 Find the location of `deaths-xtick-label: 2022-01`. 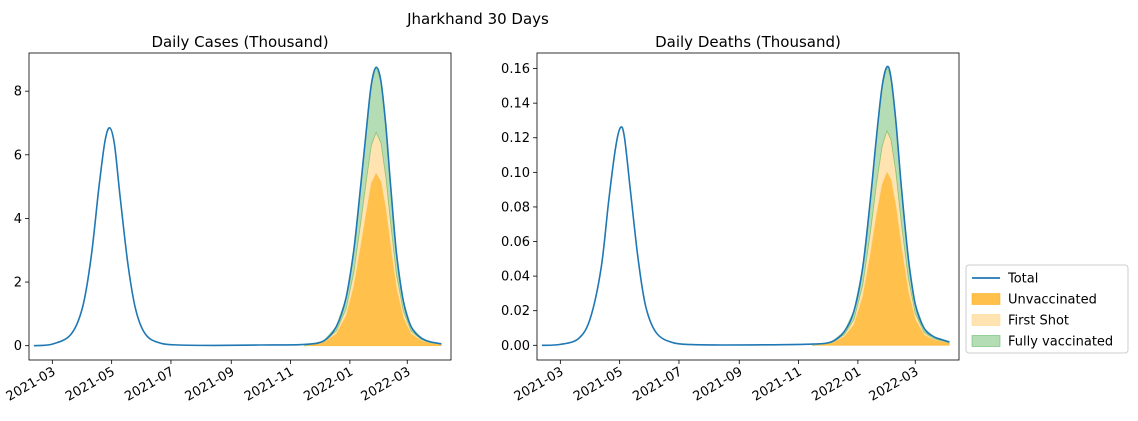

deaths-xtick-label: 2022-01 is located at coordinates (836, 384).